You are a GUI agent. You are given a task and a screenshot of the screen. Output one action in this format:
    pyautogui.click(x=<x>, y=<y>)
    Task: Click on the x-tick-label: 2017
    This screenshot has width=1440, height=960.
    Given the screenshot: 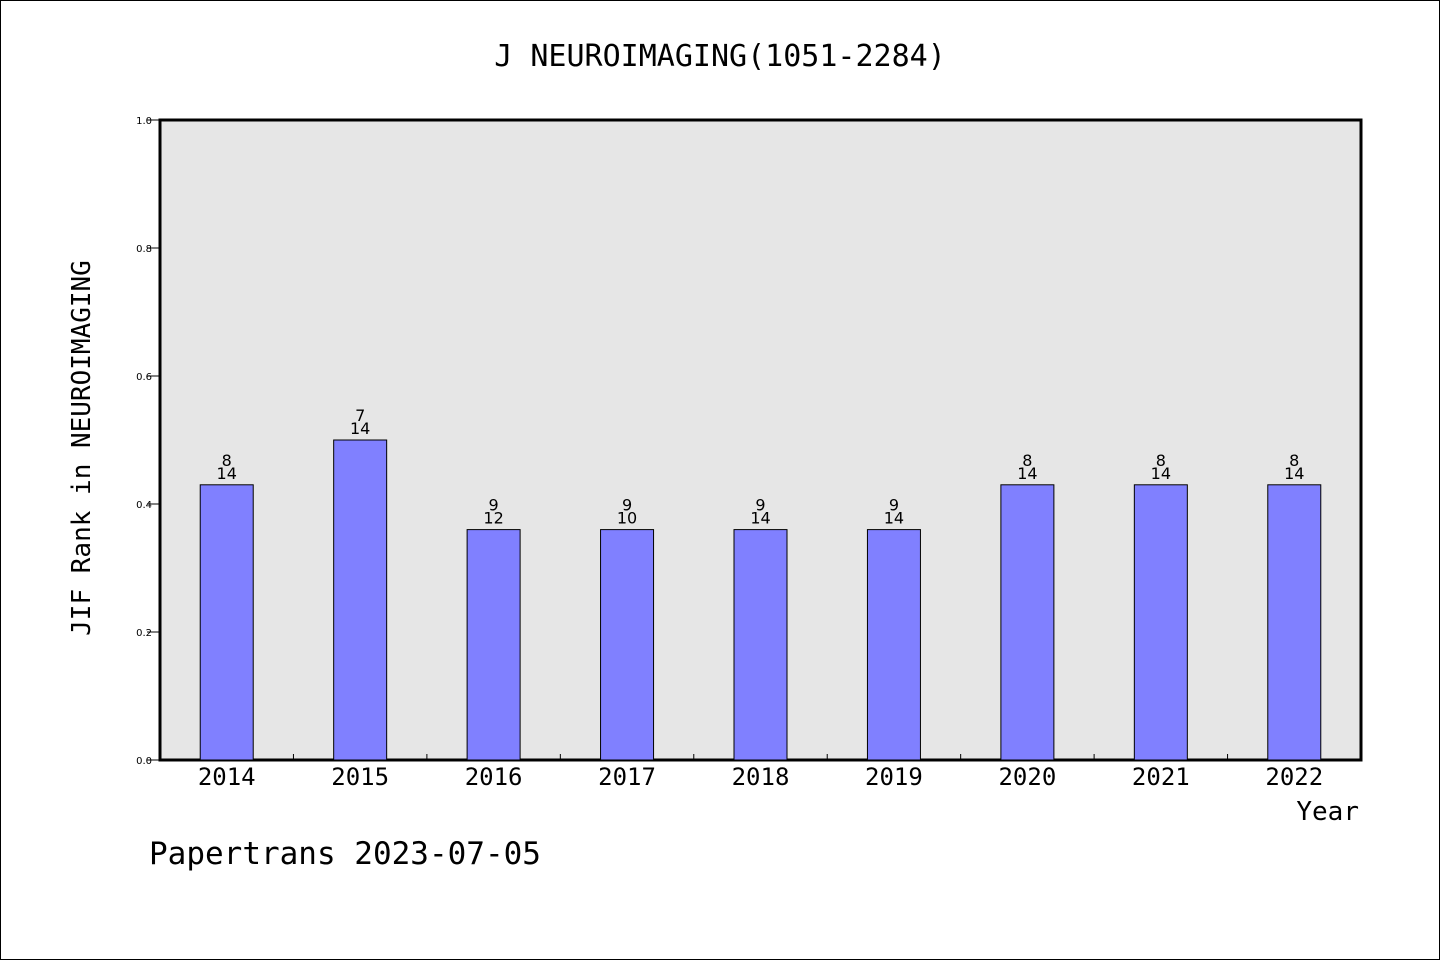 What is the action you would take?
    pyautogui.click(x=627, y=777)
    